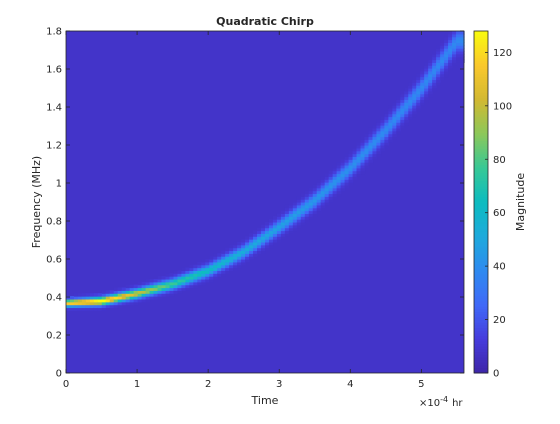 Image resolution: width=560 pixels, height=424 pixels. I want to click on x-exponent-base: ×10, so click(429, 403).